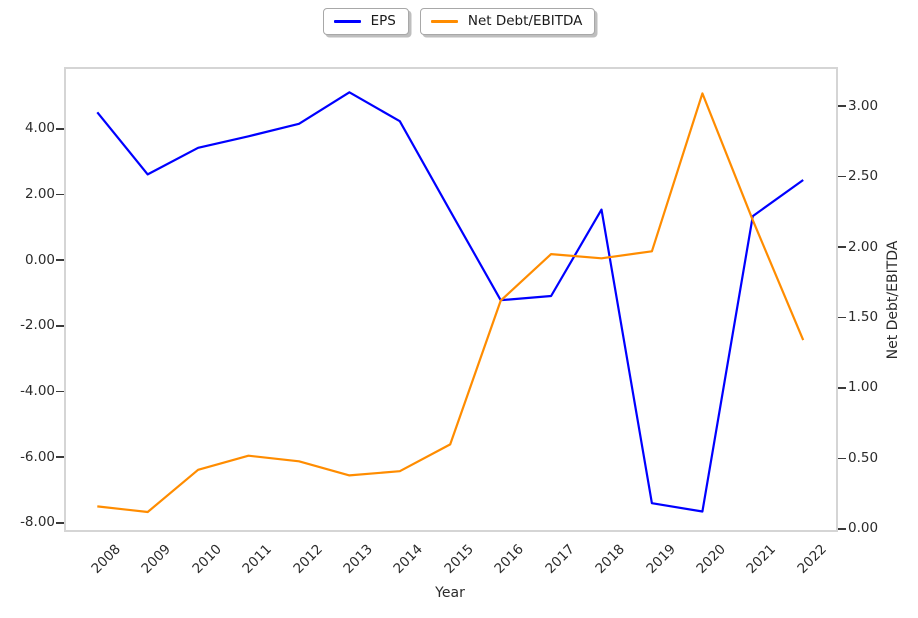  I want to click on x-tick-label: 2020, so click(711, 559).